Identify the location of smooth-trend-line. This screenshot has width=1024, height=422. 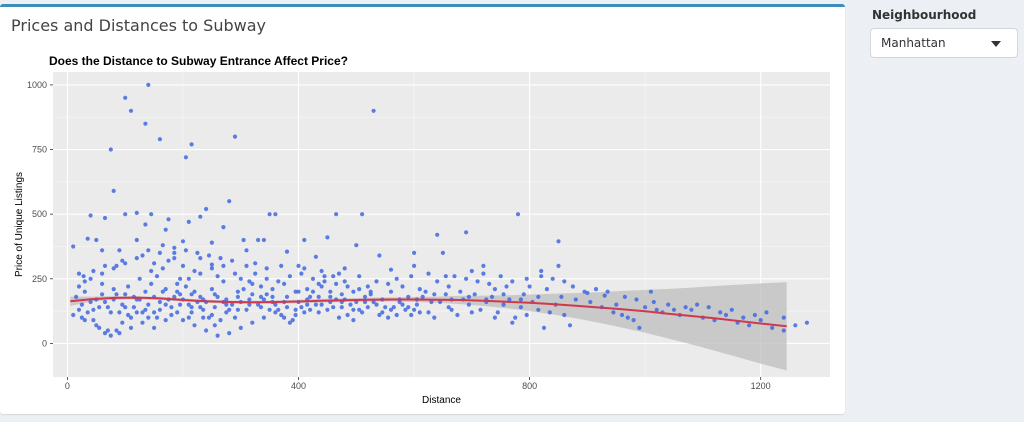
(428, 312).